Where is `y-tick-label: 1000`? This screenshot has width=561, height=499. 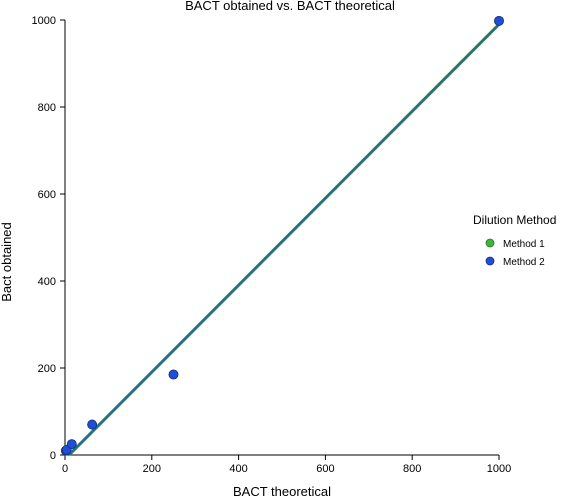
y-tick-label: 1000 is located at coordinates (44, 21).